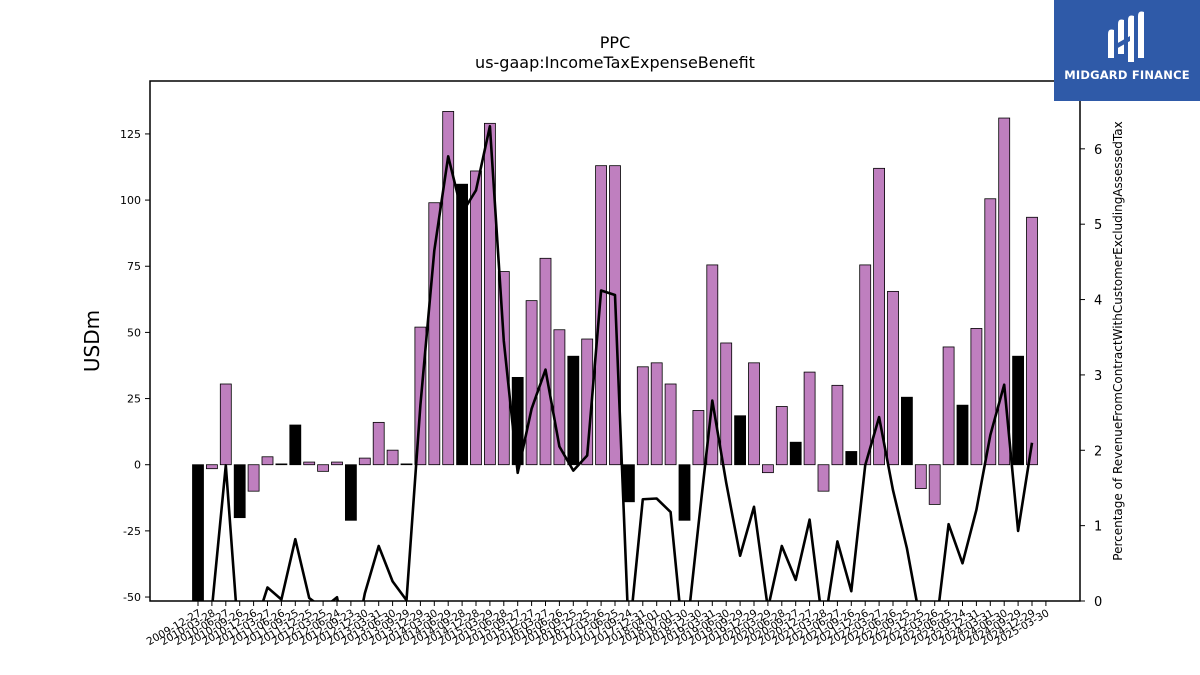 This screenshot has height=675, width=1200. What do you see at coordinates (1098, 602) in the screenshot?
I see `y2-tick-label: 0` at bounding box center [1098, 602].